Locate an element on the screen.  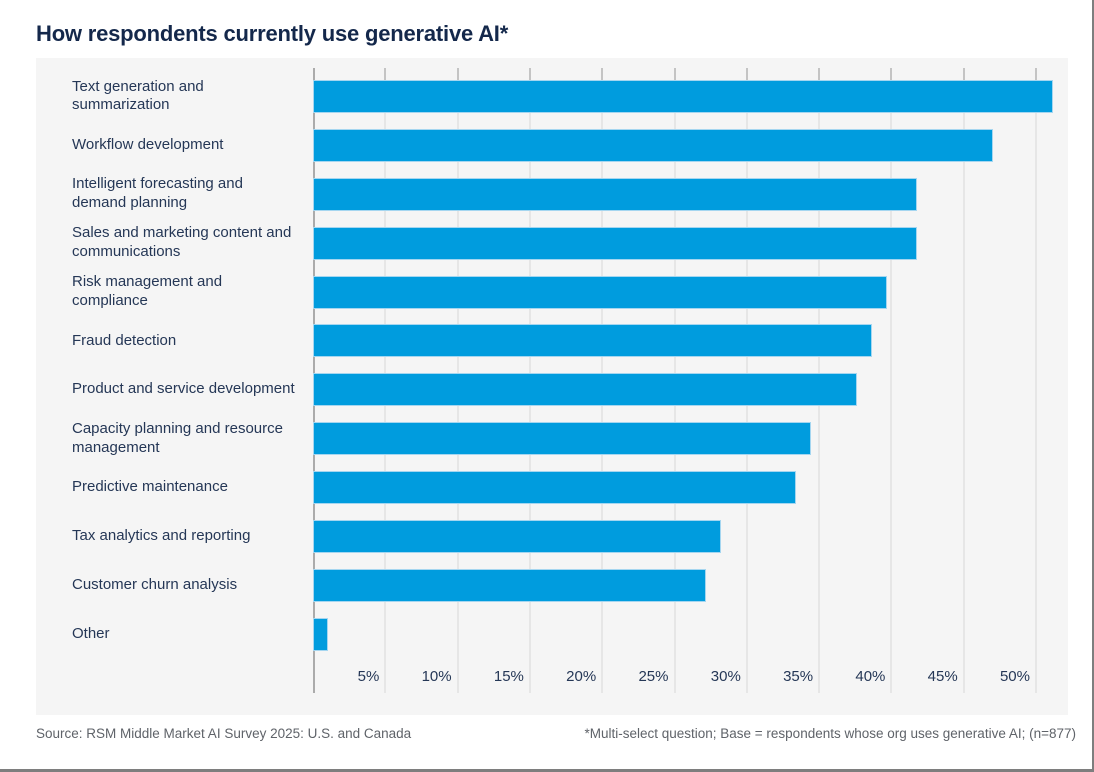
axis-tick-label: 40% is located at coordinates (870, 676).